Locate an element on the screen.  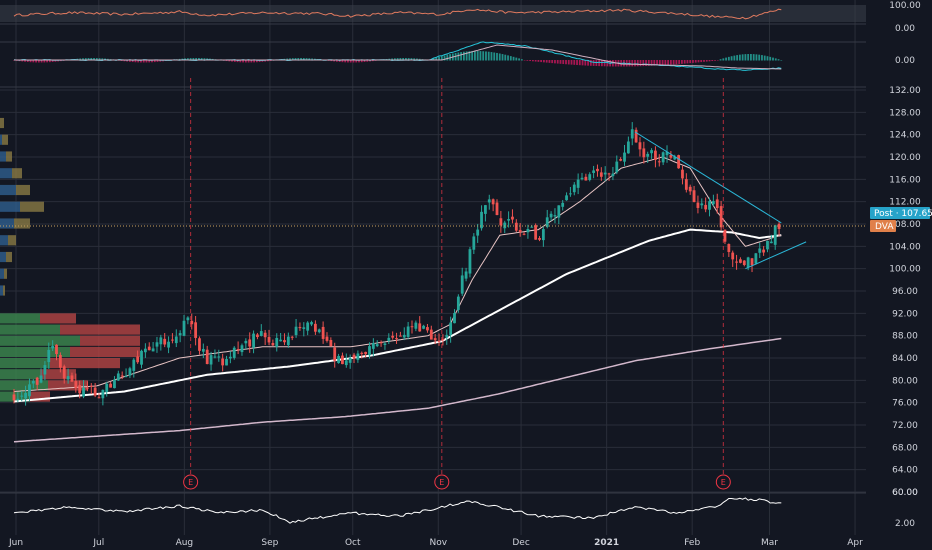
trendlines is located at coordinates (720, 200).